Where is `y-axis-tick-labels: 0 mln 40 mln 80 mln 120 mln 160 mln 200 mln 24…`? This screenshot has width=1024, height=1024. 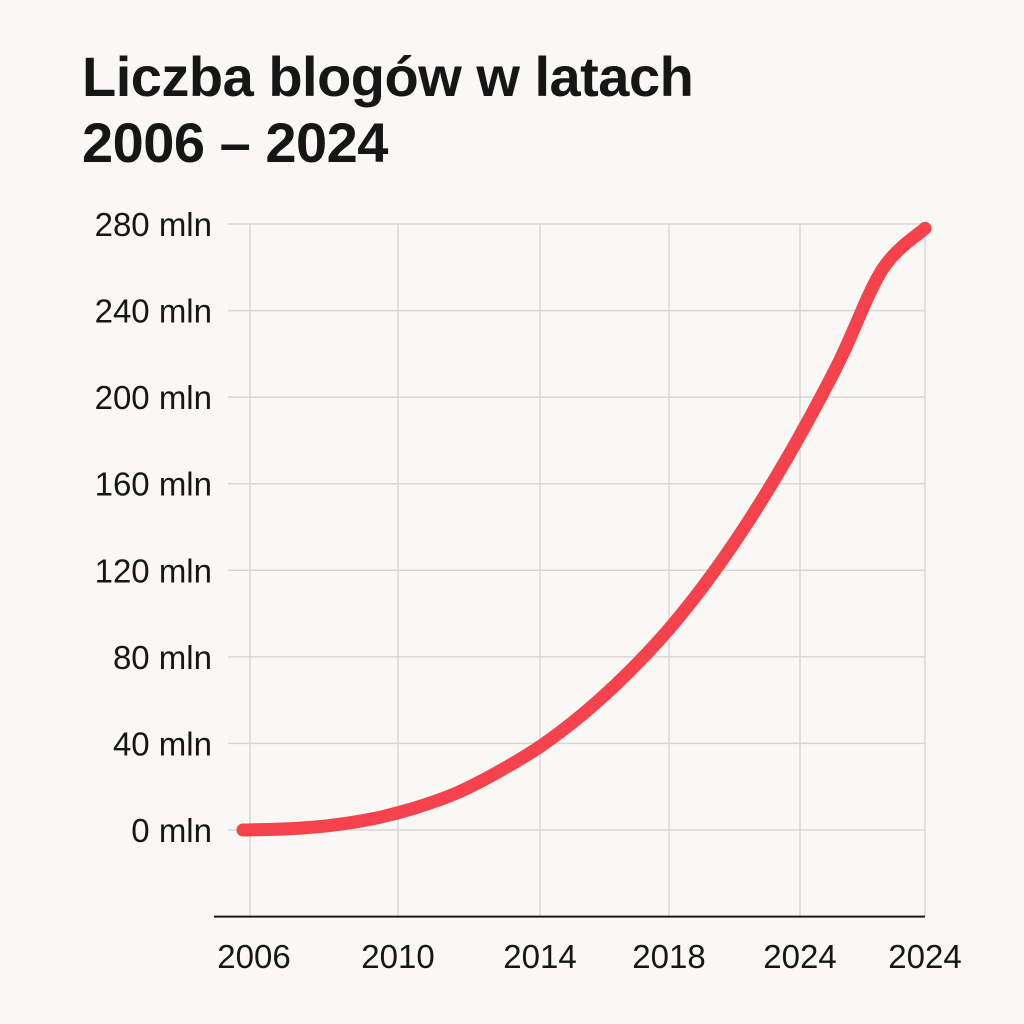 y-axis-tick-labels: 0 mln 40 mln 80 mln 120 mln 160 mln 200 mln 24… is located at coordinates (153, 527).